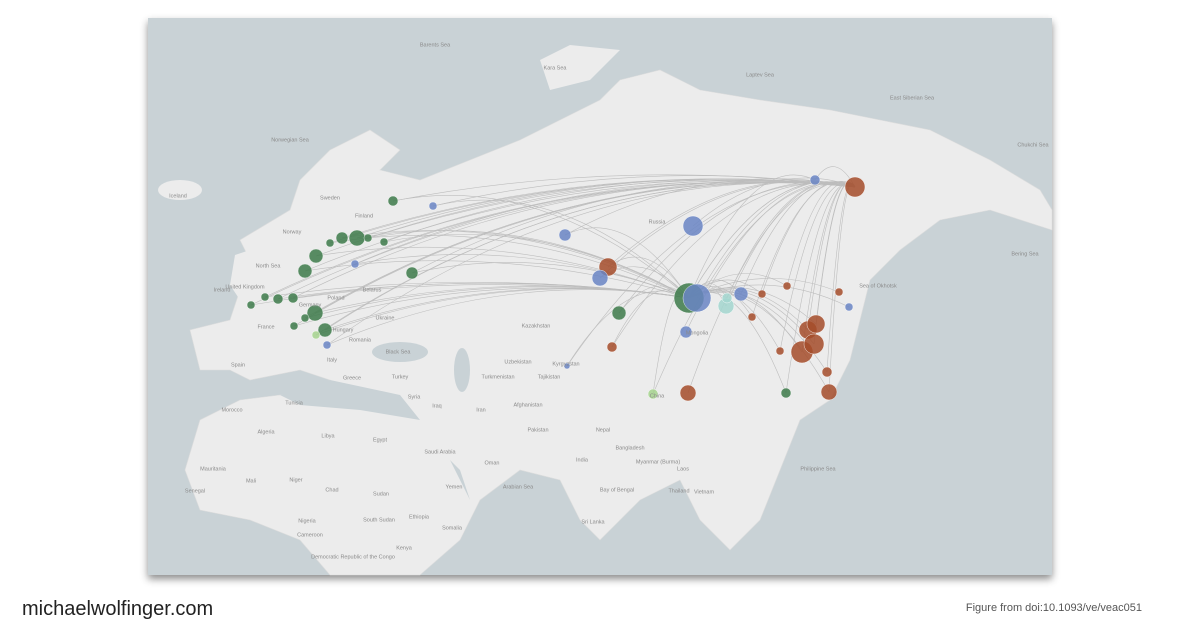 The height and width of the screenshot is (627, 1200). What do you see at coordinates (436, 406) in the screenshot?
I see `map-label: Iraq` at bounding box center [436, 406].